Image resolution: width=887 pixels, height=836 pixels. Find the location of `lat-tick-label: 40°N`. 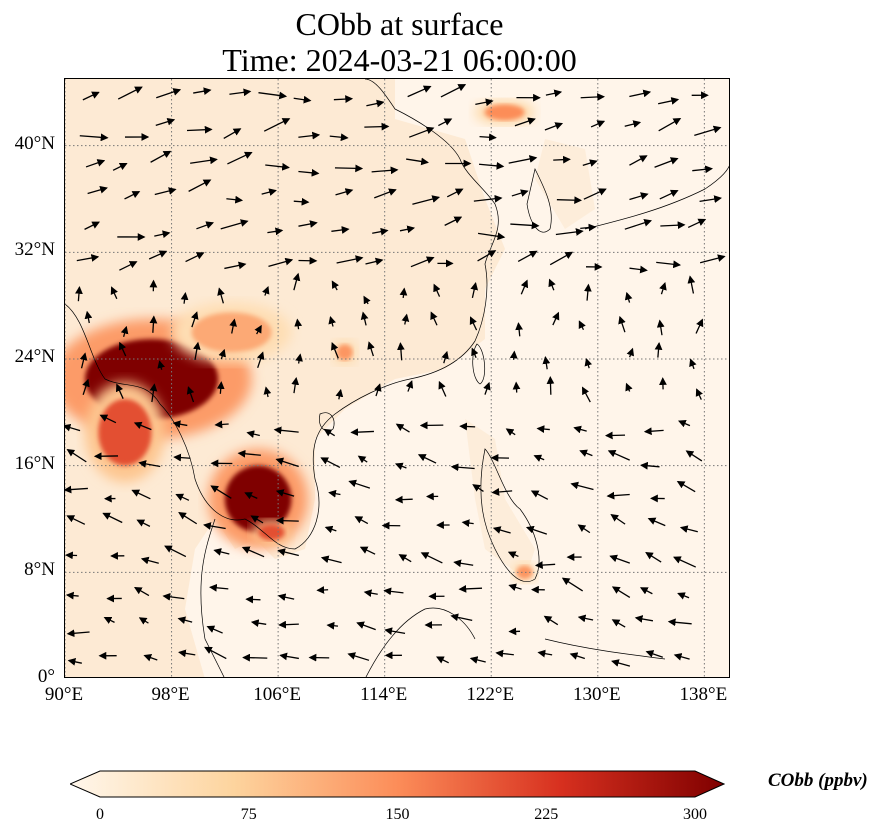

lat-tick-label: 40°N is located at coordinates (34, 143).